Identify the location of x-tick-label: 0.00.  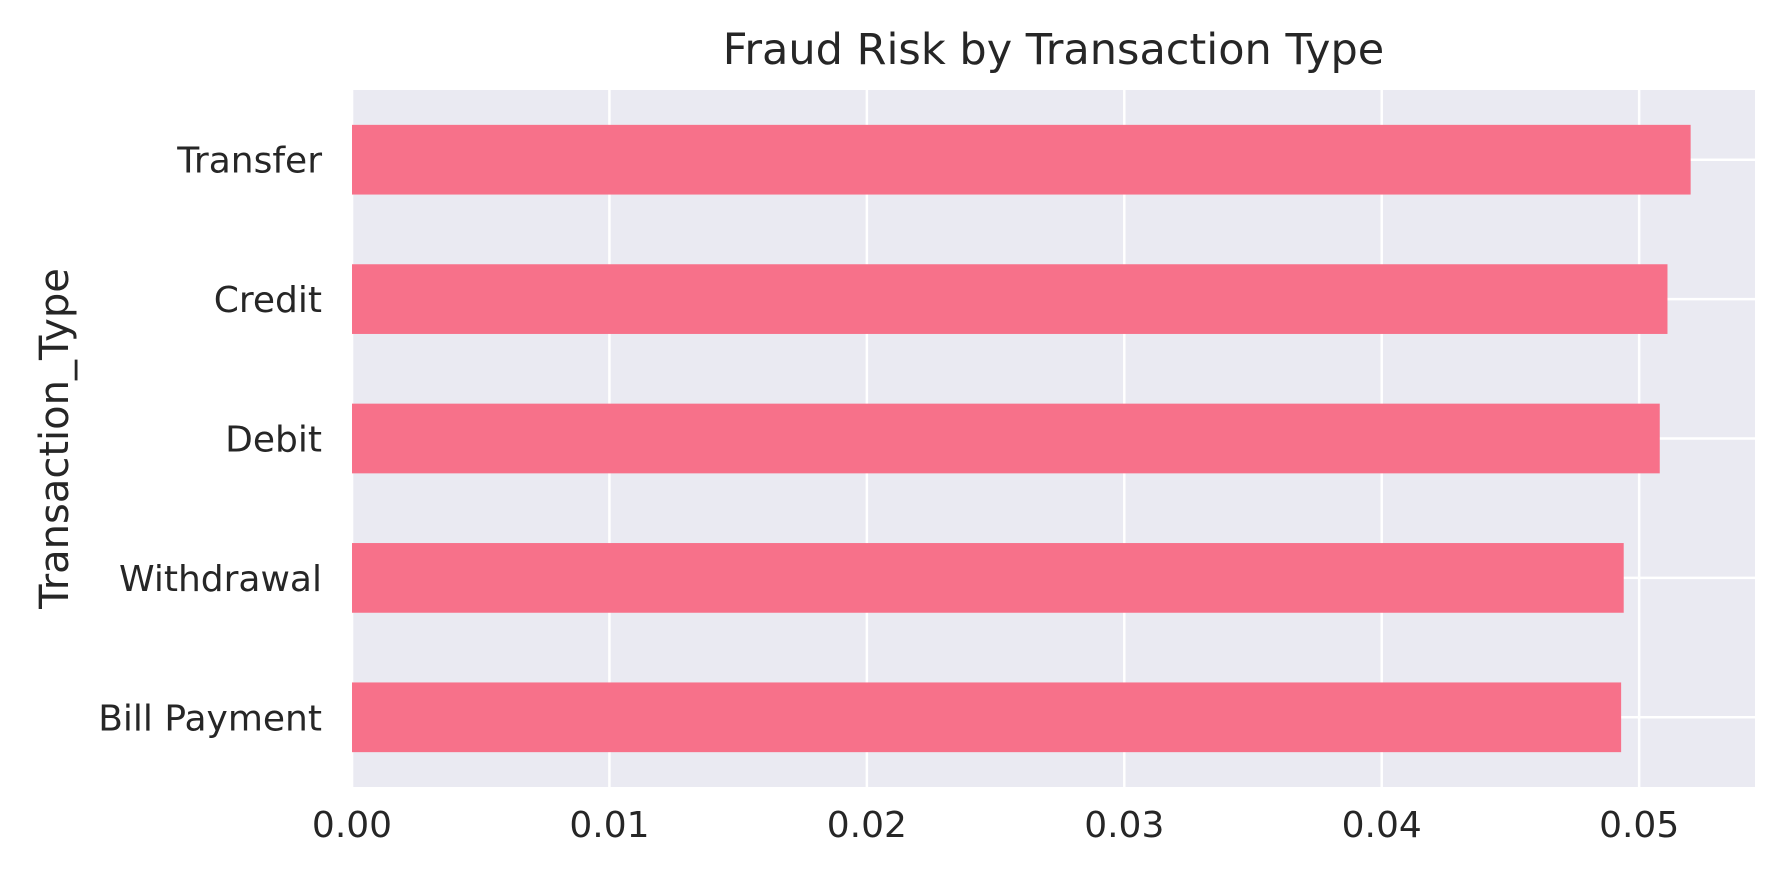
(352, 825).